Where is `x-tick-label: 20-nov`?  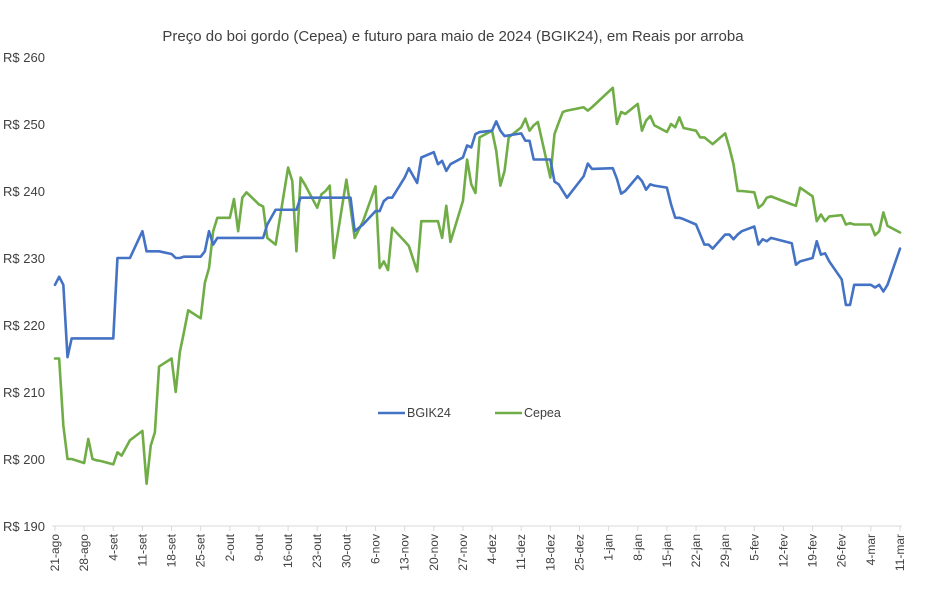
x-tick-label: 20-nov is located at coordinates (434, 552).